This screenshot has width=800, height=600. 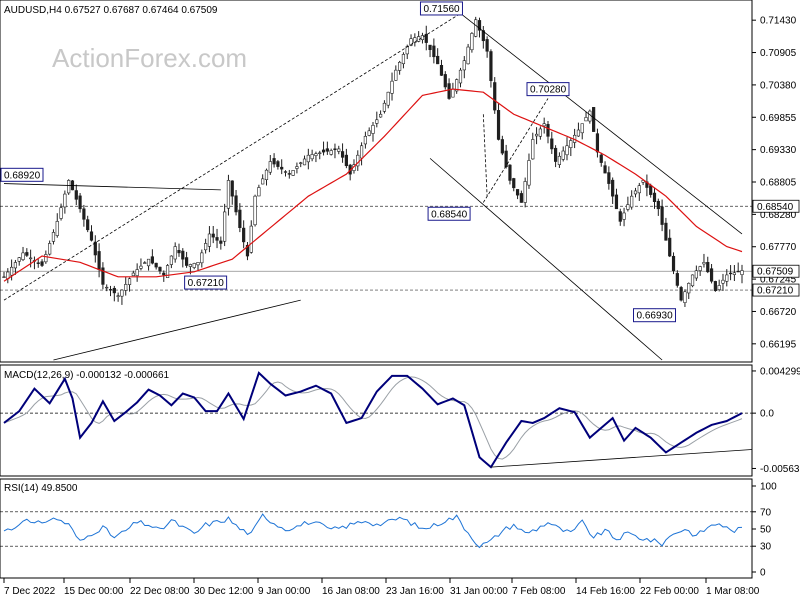 I want to click on watermark: ActionForex.com, so click(x=149, y=58).